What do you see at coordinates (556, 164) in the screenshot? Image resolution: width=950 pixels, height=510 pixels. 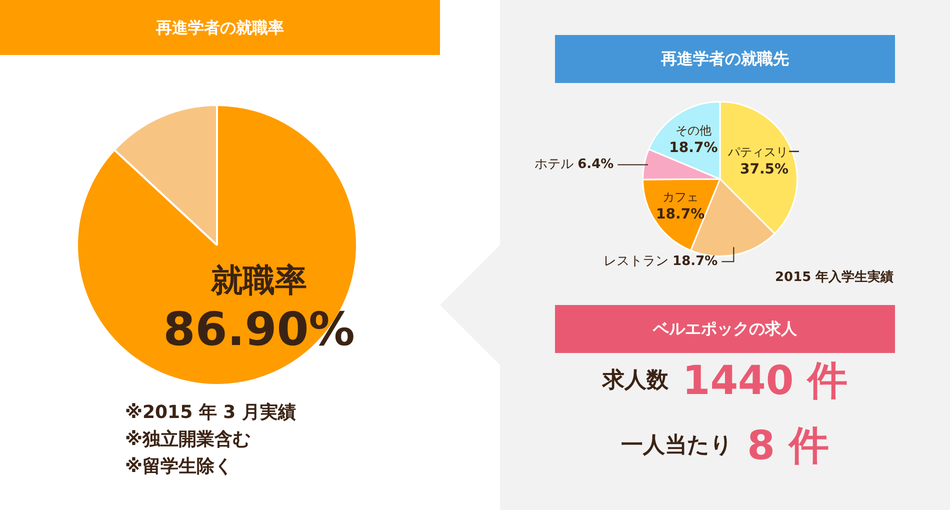 I see `slice-label: ホテル` at bounding box center [556, 164].